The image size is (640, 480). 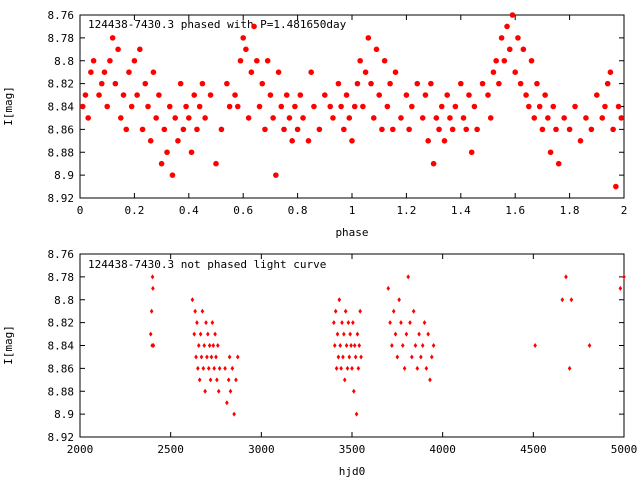 I want to click on x-tick-label: 0.2, so click(x=134, y=210).